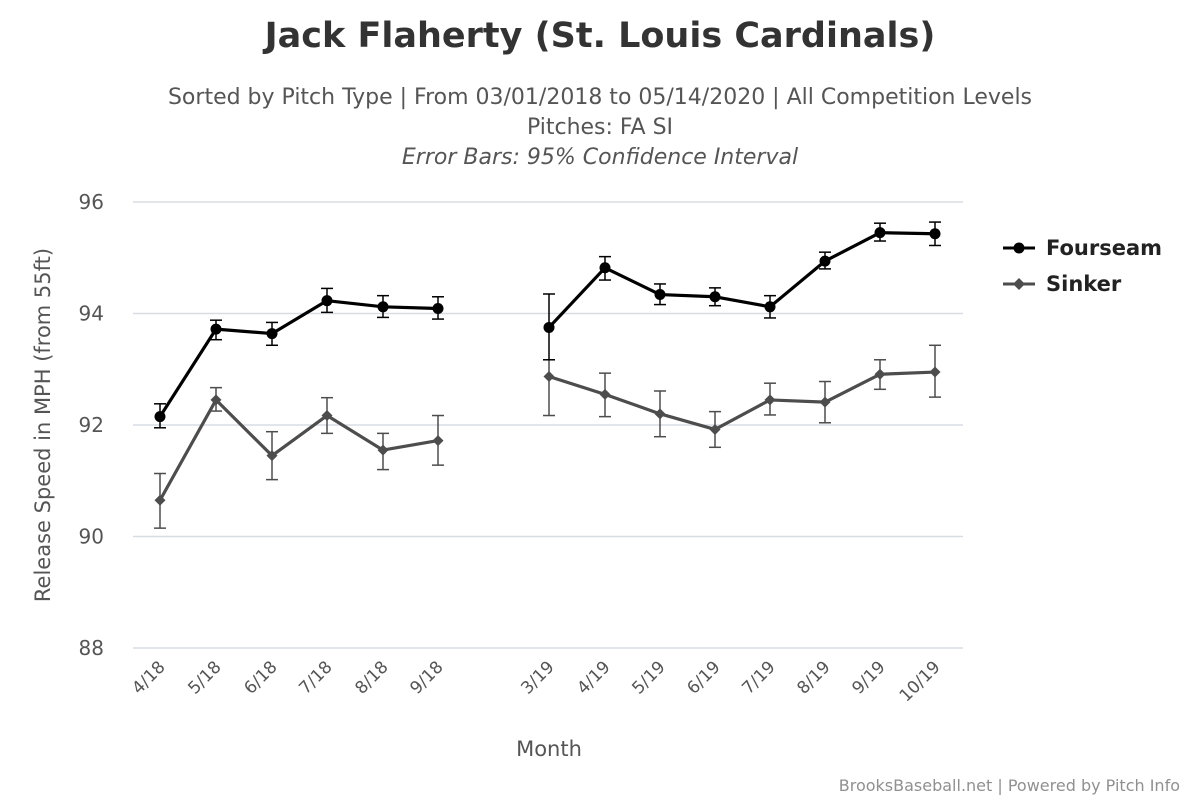  Describe the element at coordinates (91, 202) in the screenshot. I see `y-tick-label: 96` at that location.